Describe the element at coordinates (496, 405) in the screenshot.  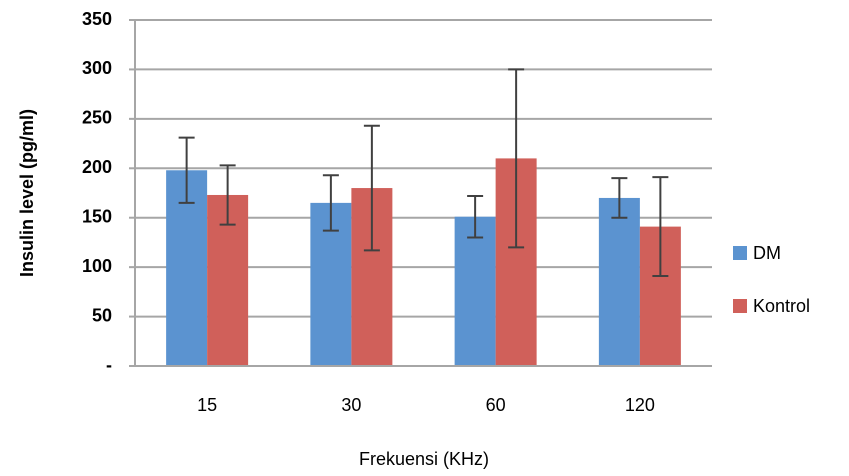
I see `x-tick-label: 60` at that location.